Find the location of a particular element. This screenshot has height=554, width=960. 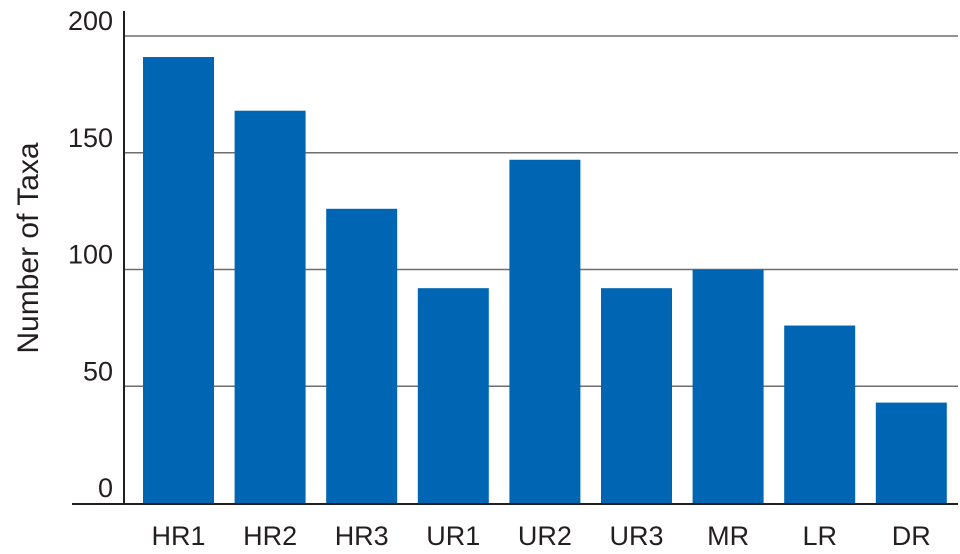

bar-ur3 is located at coordinates (636, 395).